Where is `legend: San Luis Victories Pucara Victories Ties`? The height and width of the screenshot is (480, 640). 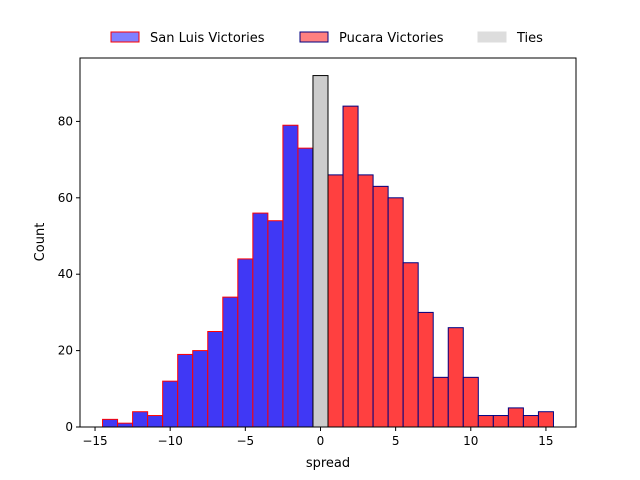 legend: San Luis Victories Pucara Victories Ties is located at coordinates (326, 38).